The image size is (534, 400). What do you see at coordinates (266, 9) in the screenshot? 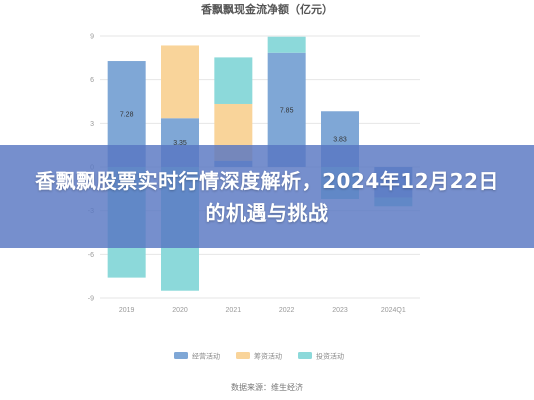
I see `chart-title: 香飘飘现金流净额（亿元）` at bounding box center [266, 9].